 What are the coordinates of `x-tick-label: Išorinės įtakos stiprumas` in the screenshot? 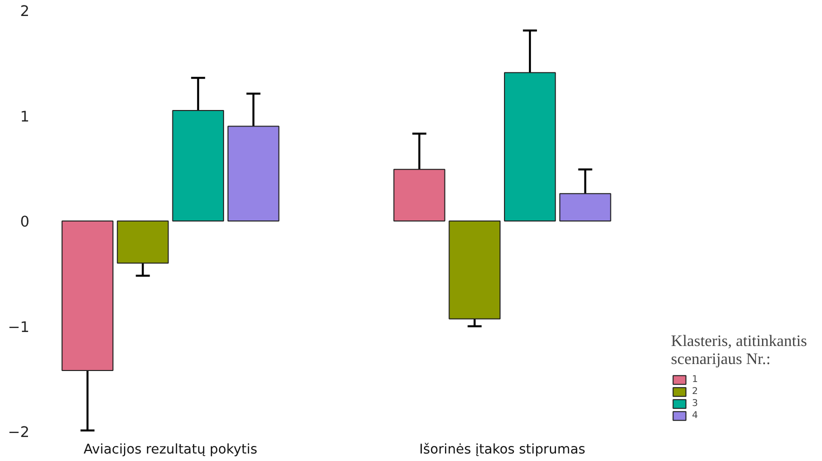 It's located at (502, 450).